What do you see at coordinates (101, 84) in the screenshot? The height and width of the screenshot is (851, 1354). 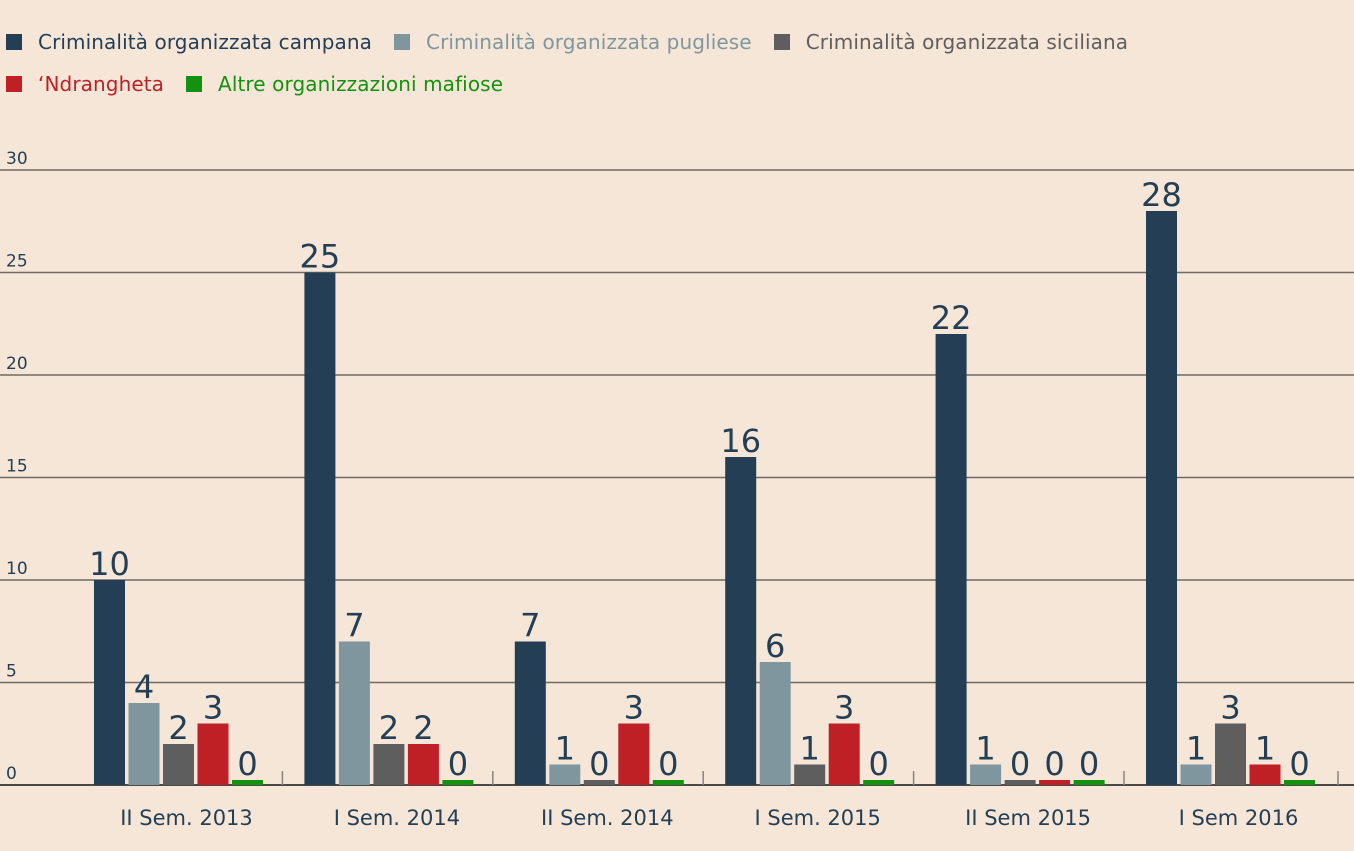 I see `legend-label-ndrangheta: ‘Ndrangheta` at bounding box center [101, 84].